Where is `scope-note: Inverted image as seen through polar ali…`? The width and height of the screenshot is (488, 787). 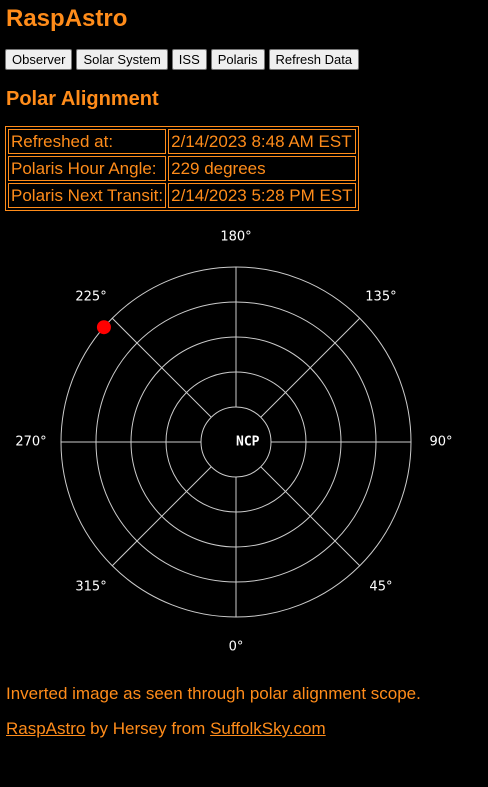
scope-note: Inverted image as seen through polar ali… is located at coordinates (213, 693).